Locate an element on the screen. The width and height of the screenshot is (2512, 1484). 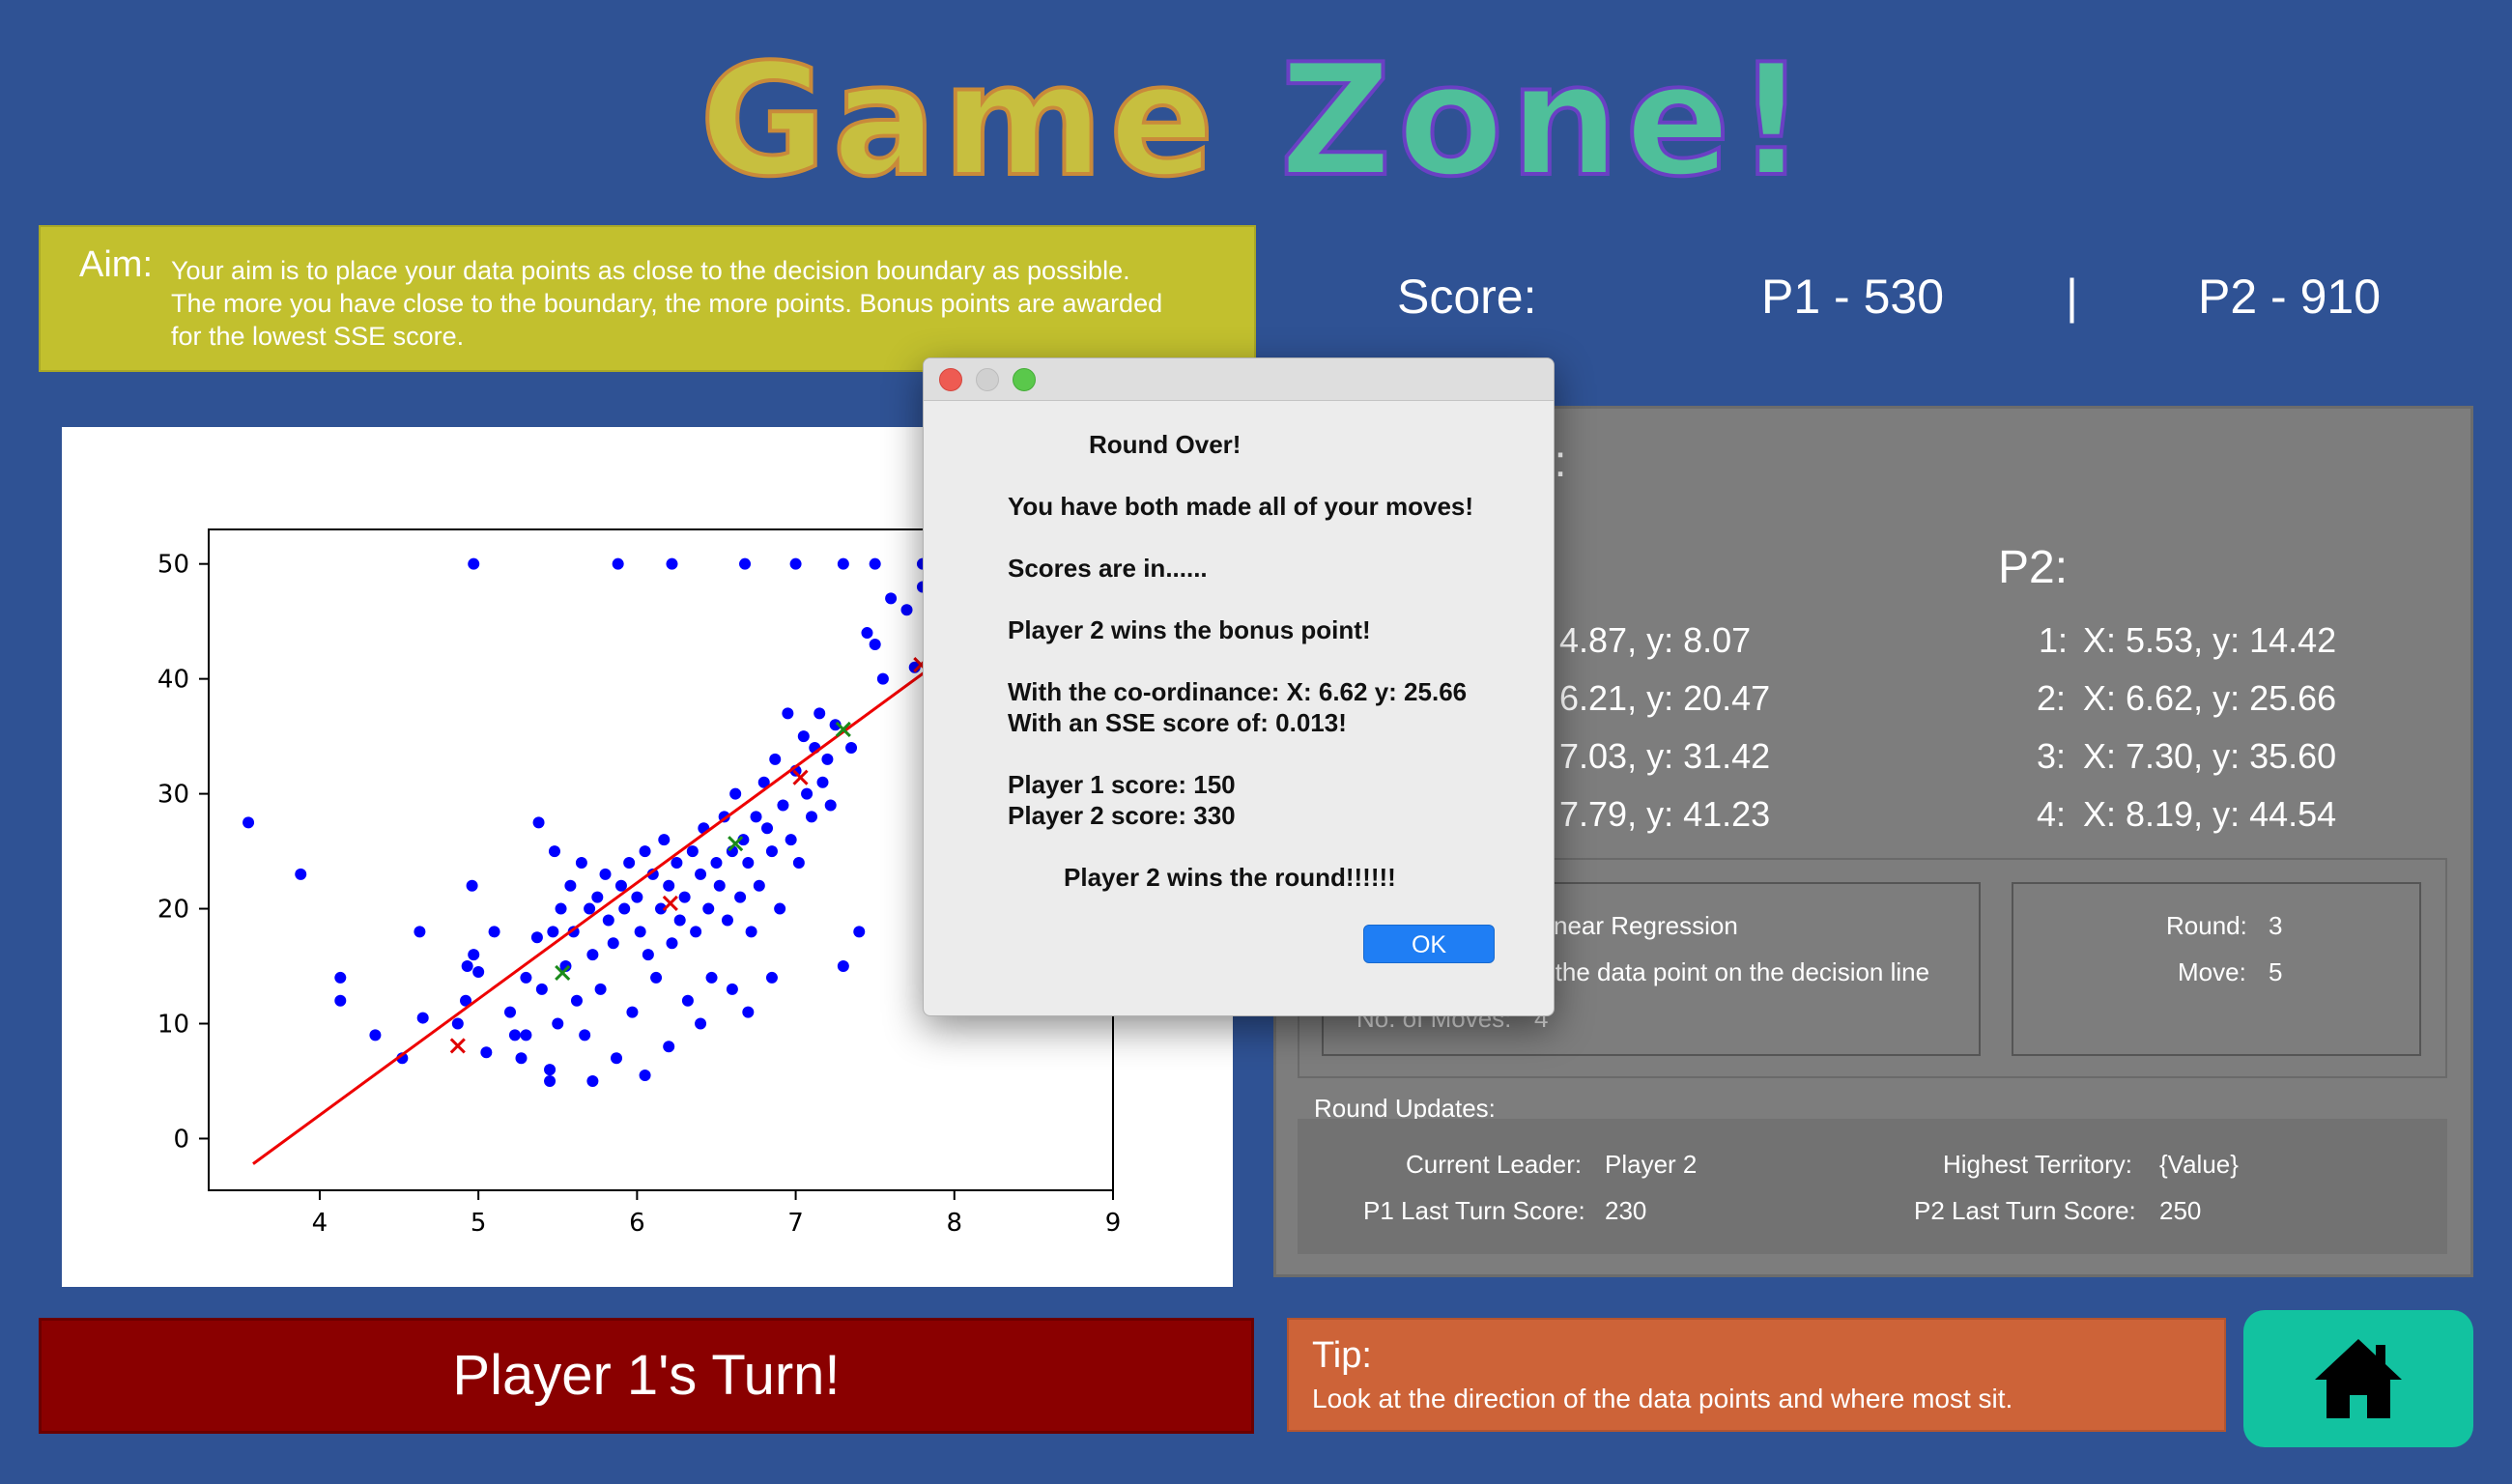
x-axis: 4 5 6 7 8 9 is located at coordinates (717, 1214).